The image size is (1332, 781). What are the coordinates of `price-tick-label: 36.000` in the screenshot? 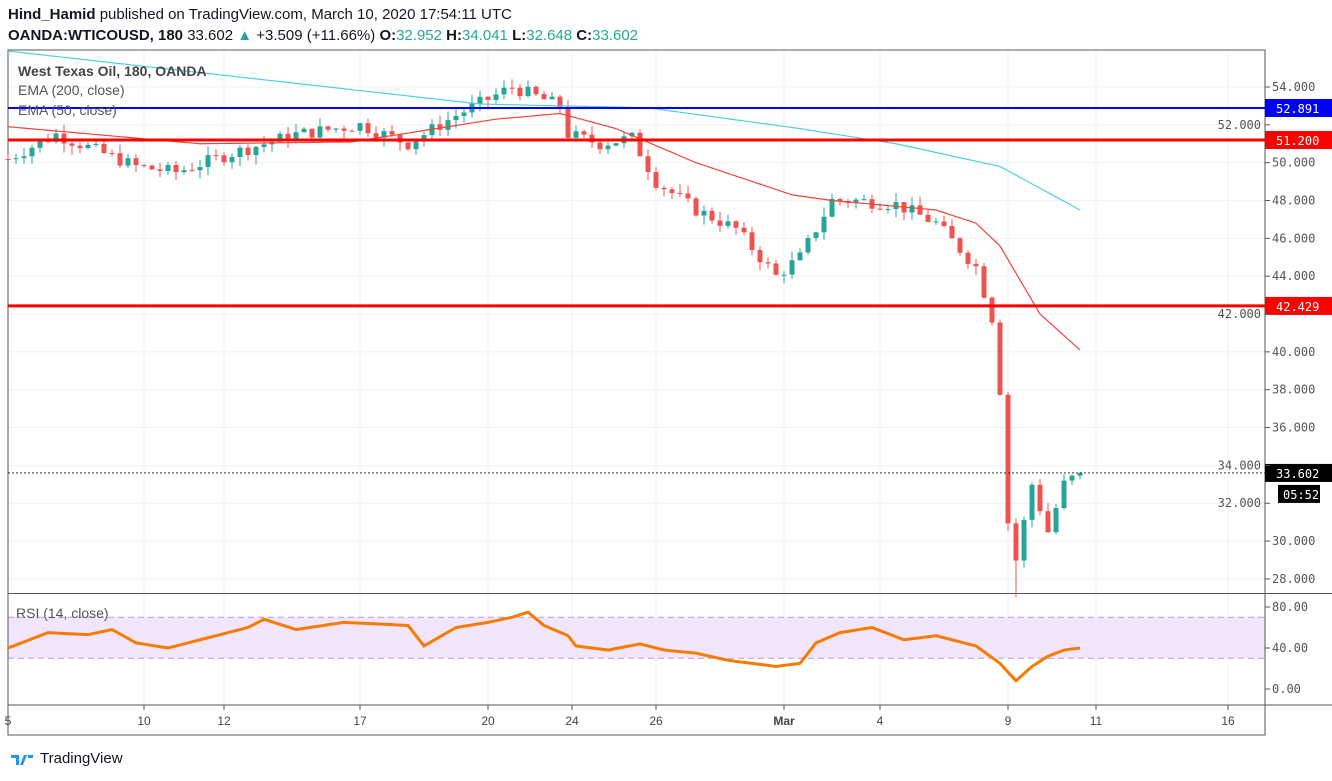 It's located at (1293, 428).